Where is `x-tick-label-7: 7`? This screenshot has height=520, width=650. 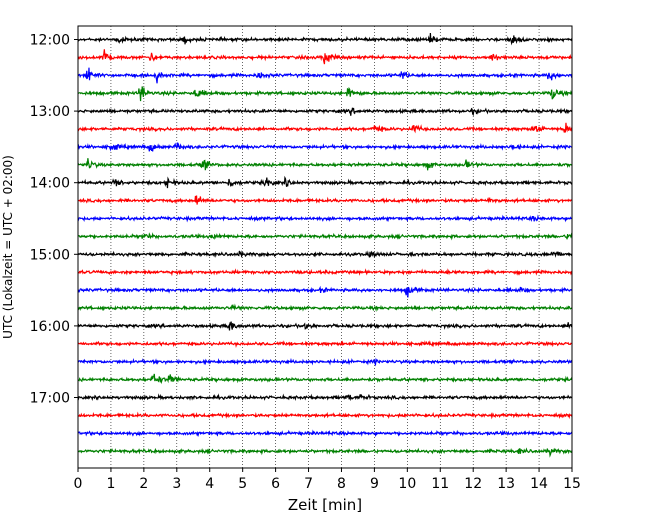
x-tick-label-7: 7 is located at coordinates (308, 484).